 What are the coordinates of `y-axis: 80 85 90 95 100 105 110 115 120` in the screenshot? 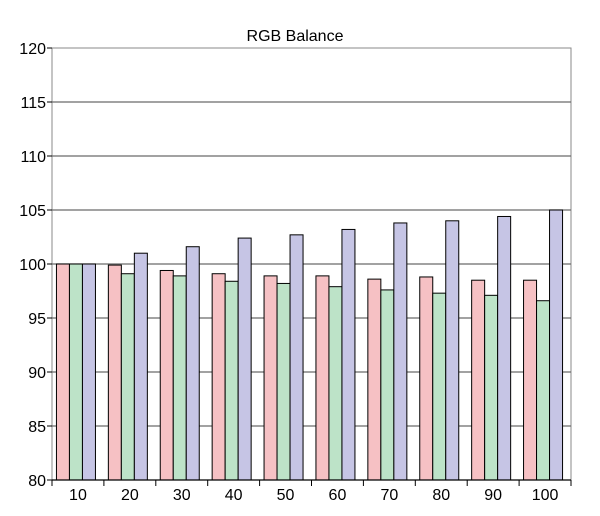 It's located at (35, 265).